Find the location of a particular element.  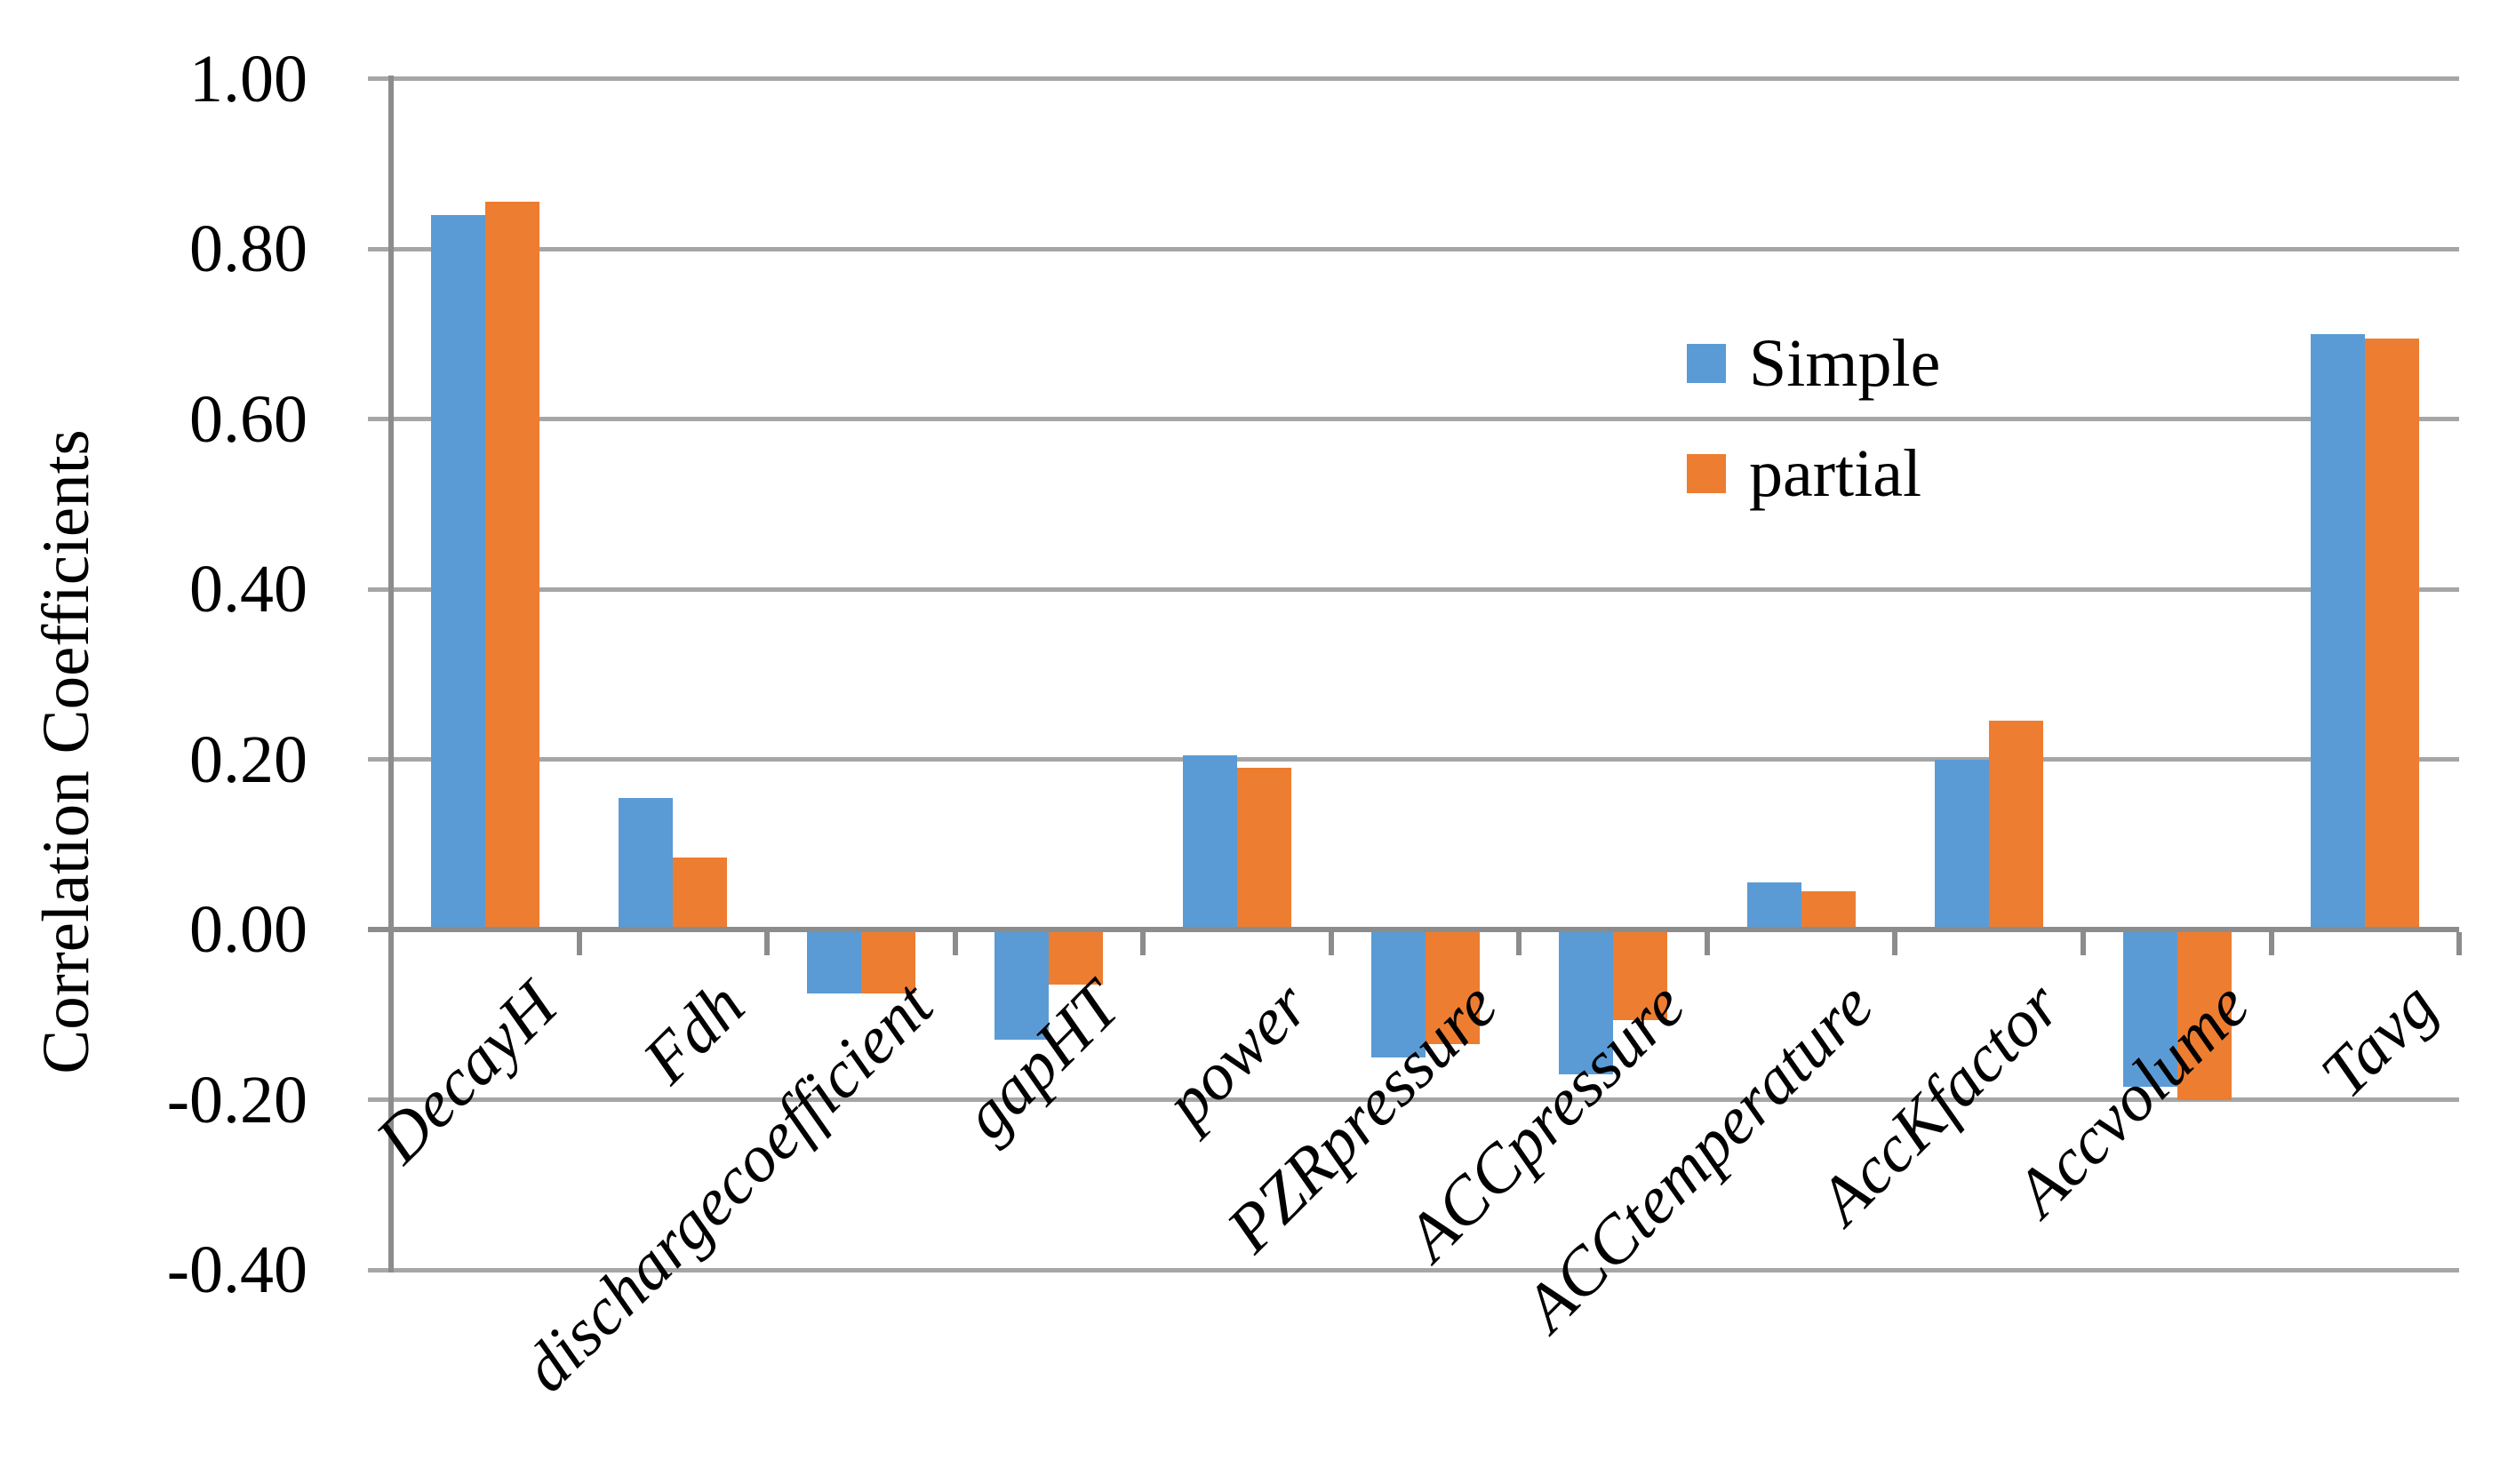

legend-label-partial: partial is located at coordinates (1835, 473).